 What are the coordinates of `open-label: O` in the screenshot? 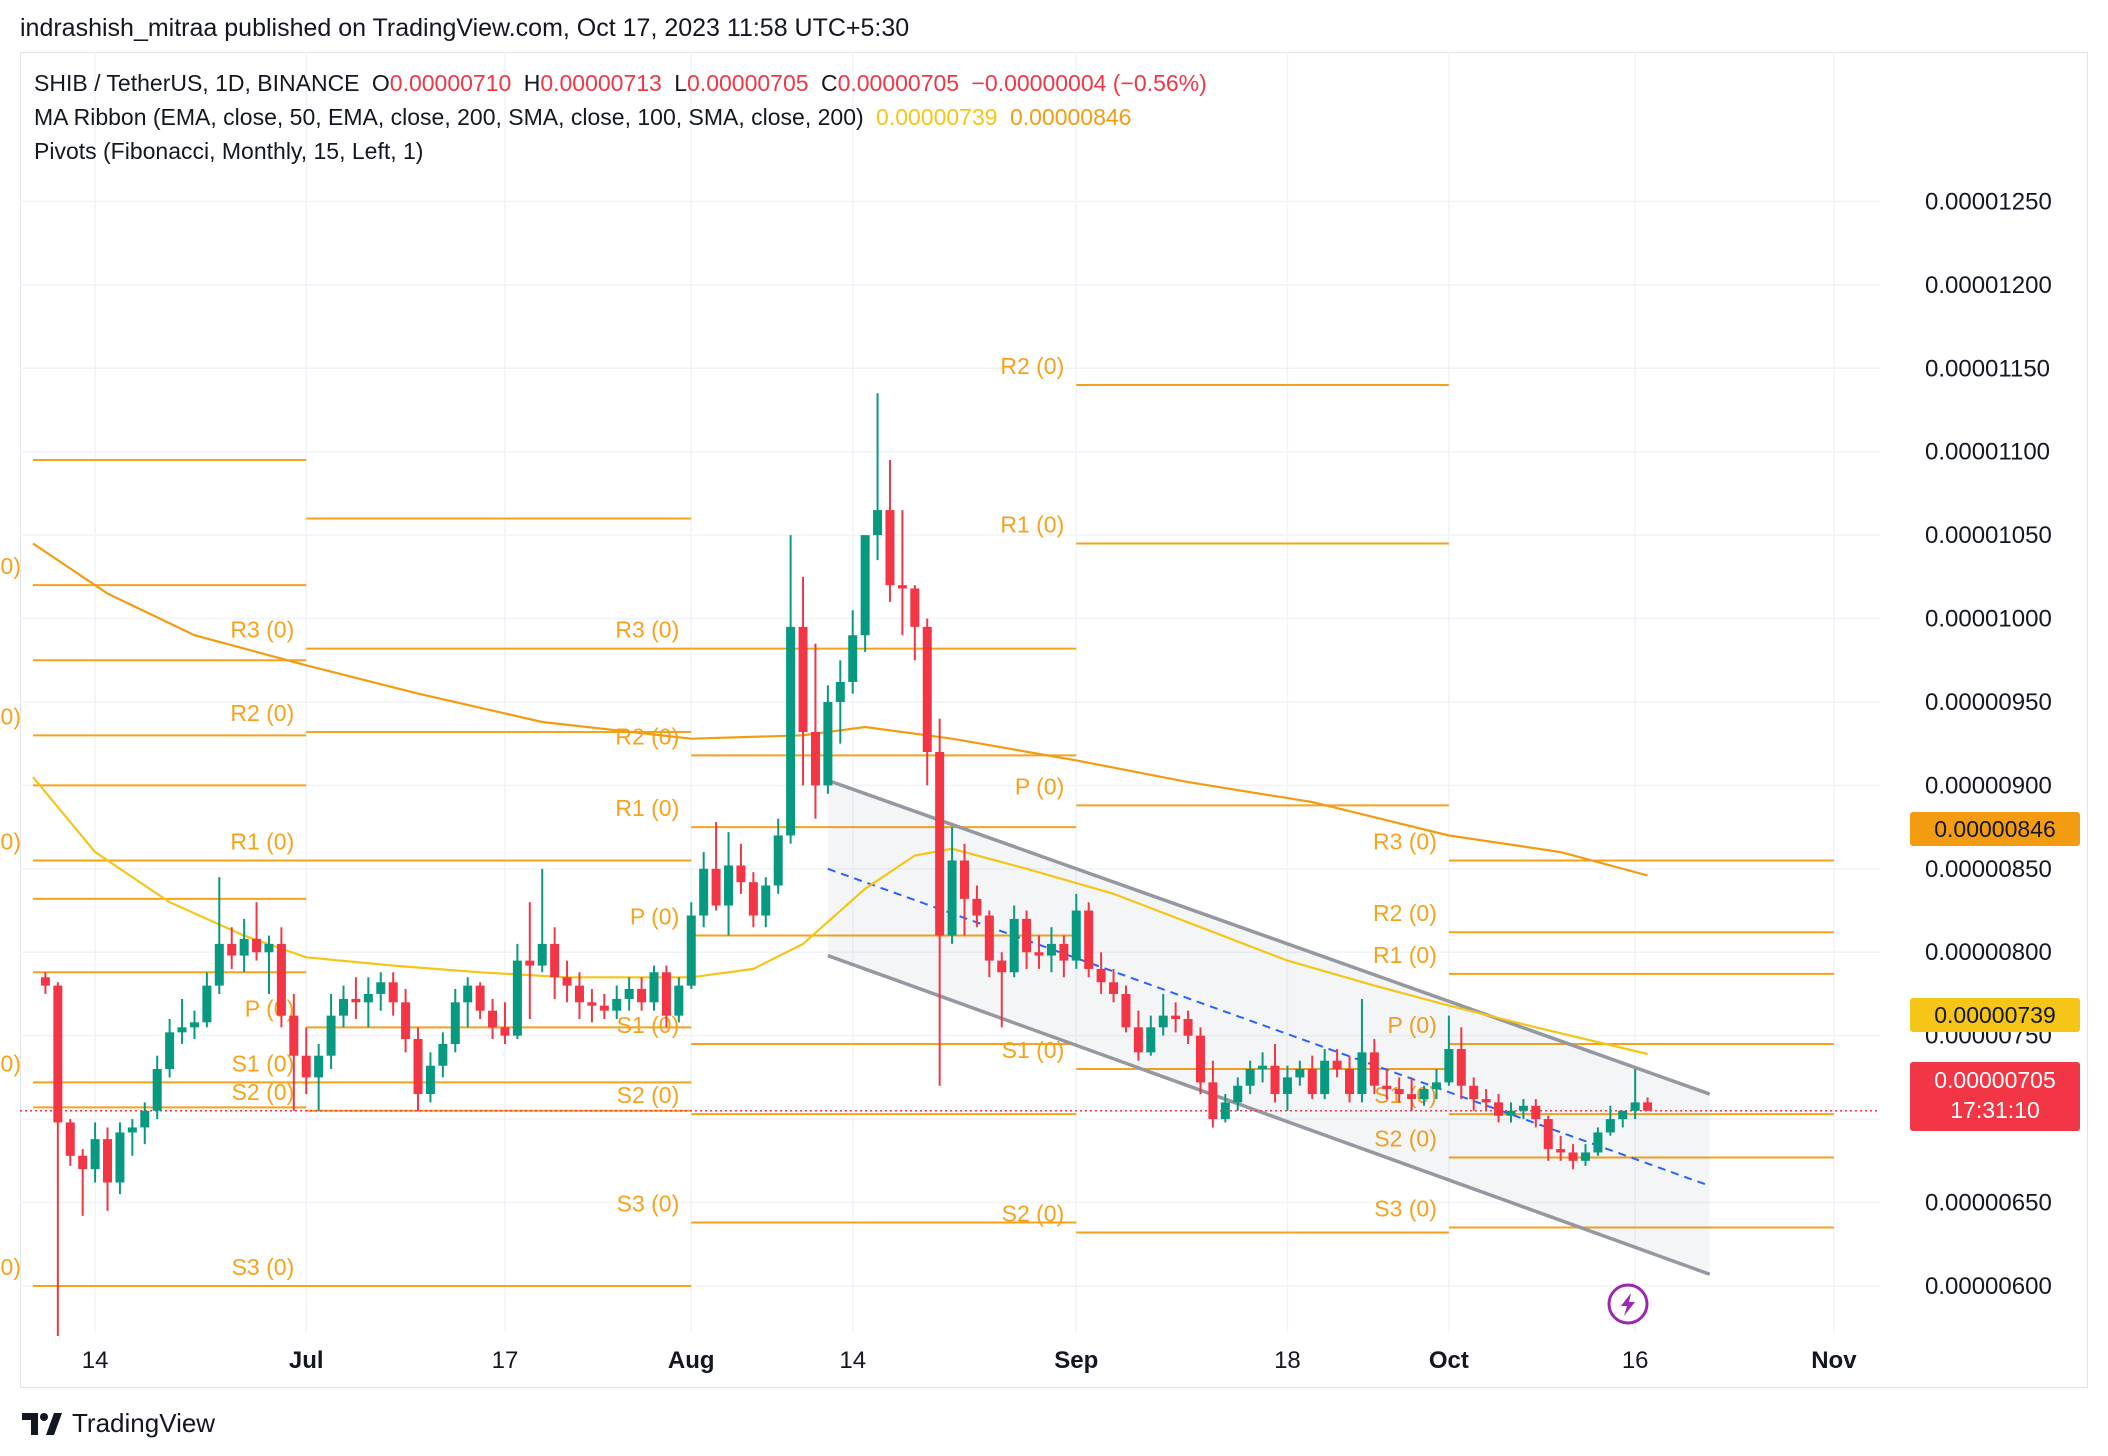 It's located at (380, 83).